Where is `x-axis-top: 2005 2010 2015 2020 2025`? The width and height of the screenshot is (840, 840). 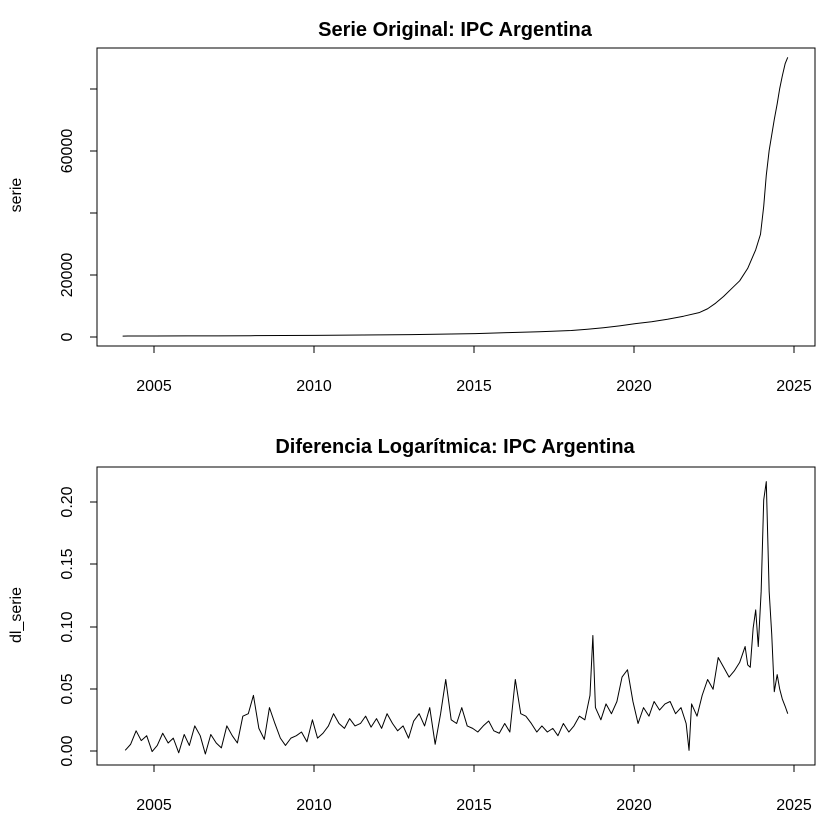 x-axis-top: 2005 2010 2015 2020 2025 is located at coordinates (474, 370).